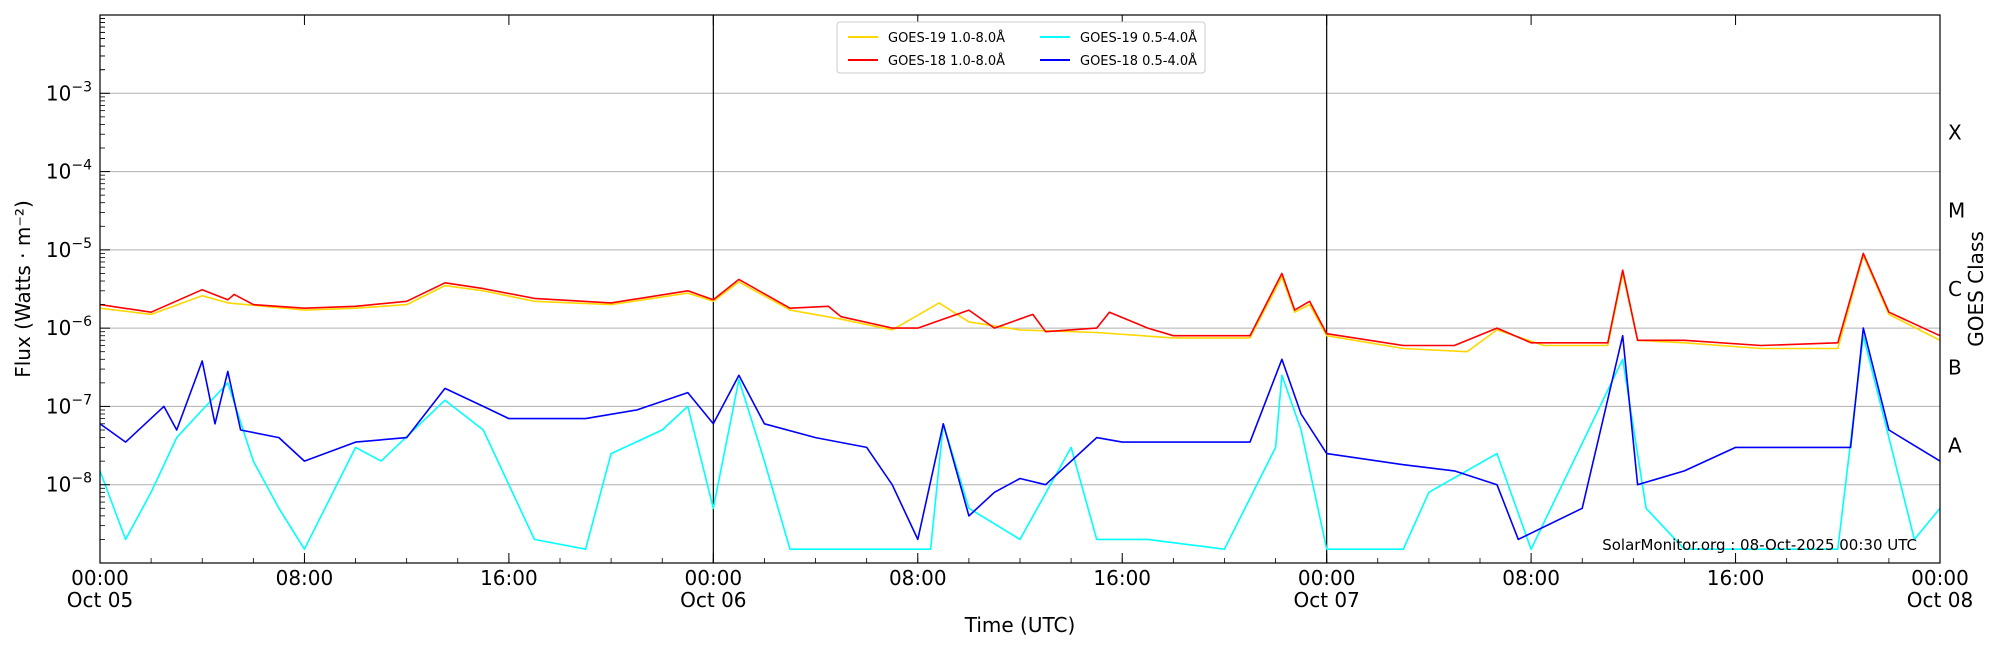 The image size is (2000, 650). I want to click on y-tick-label: 10⁻⁸, so click(69, 484).